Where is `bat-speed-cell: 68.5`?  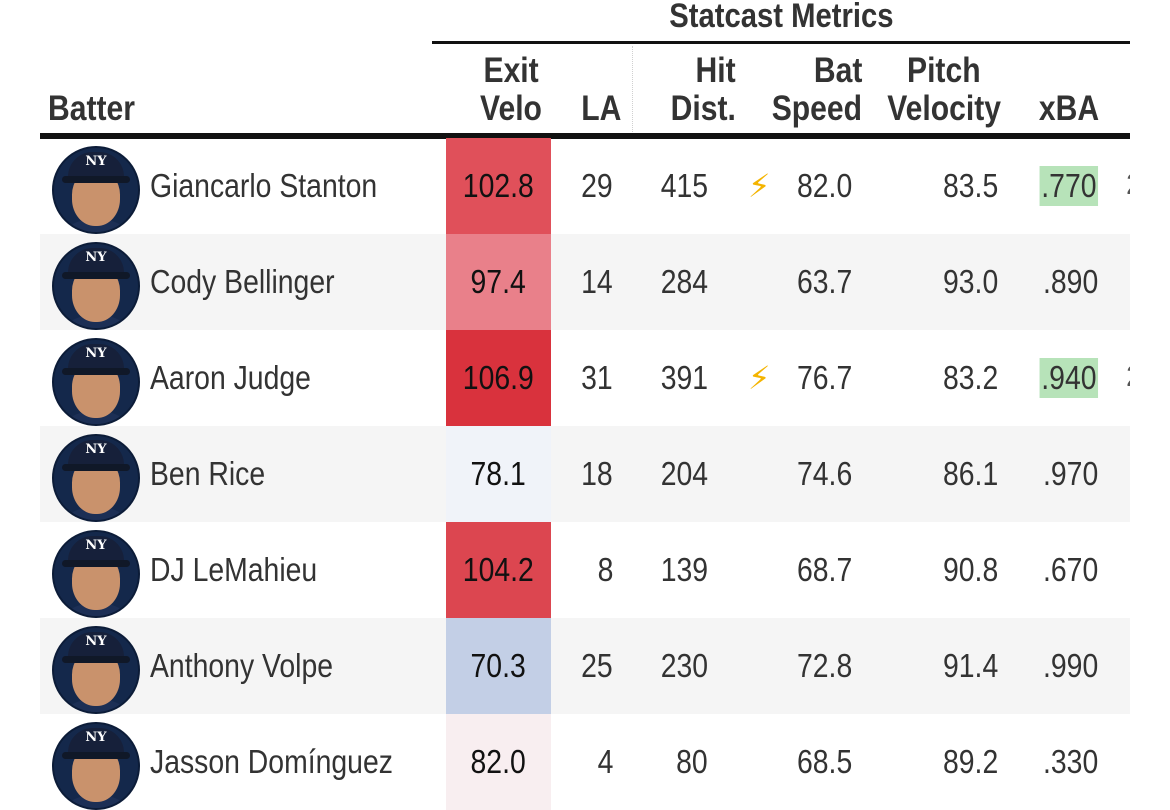 bat-speed-cell: 68.5 is located at coordinates (824, 761).